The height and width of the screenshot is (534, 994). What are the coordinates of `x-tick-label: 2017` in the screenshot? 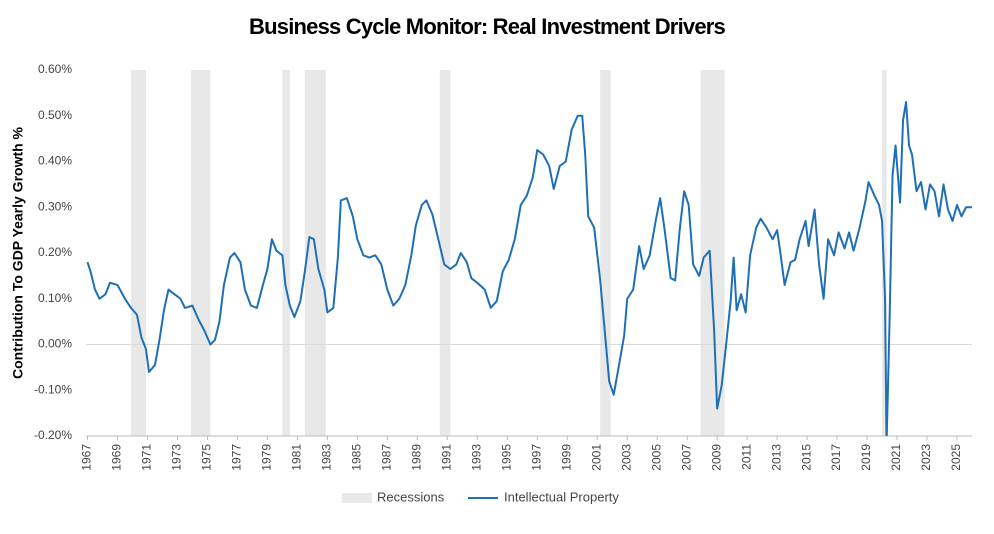 It's located at (836, 457).